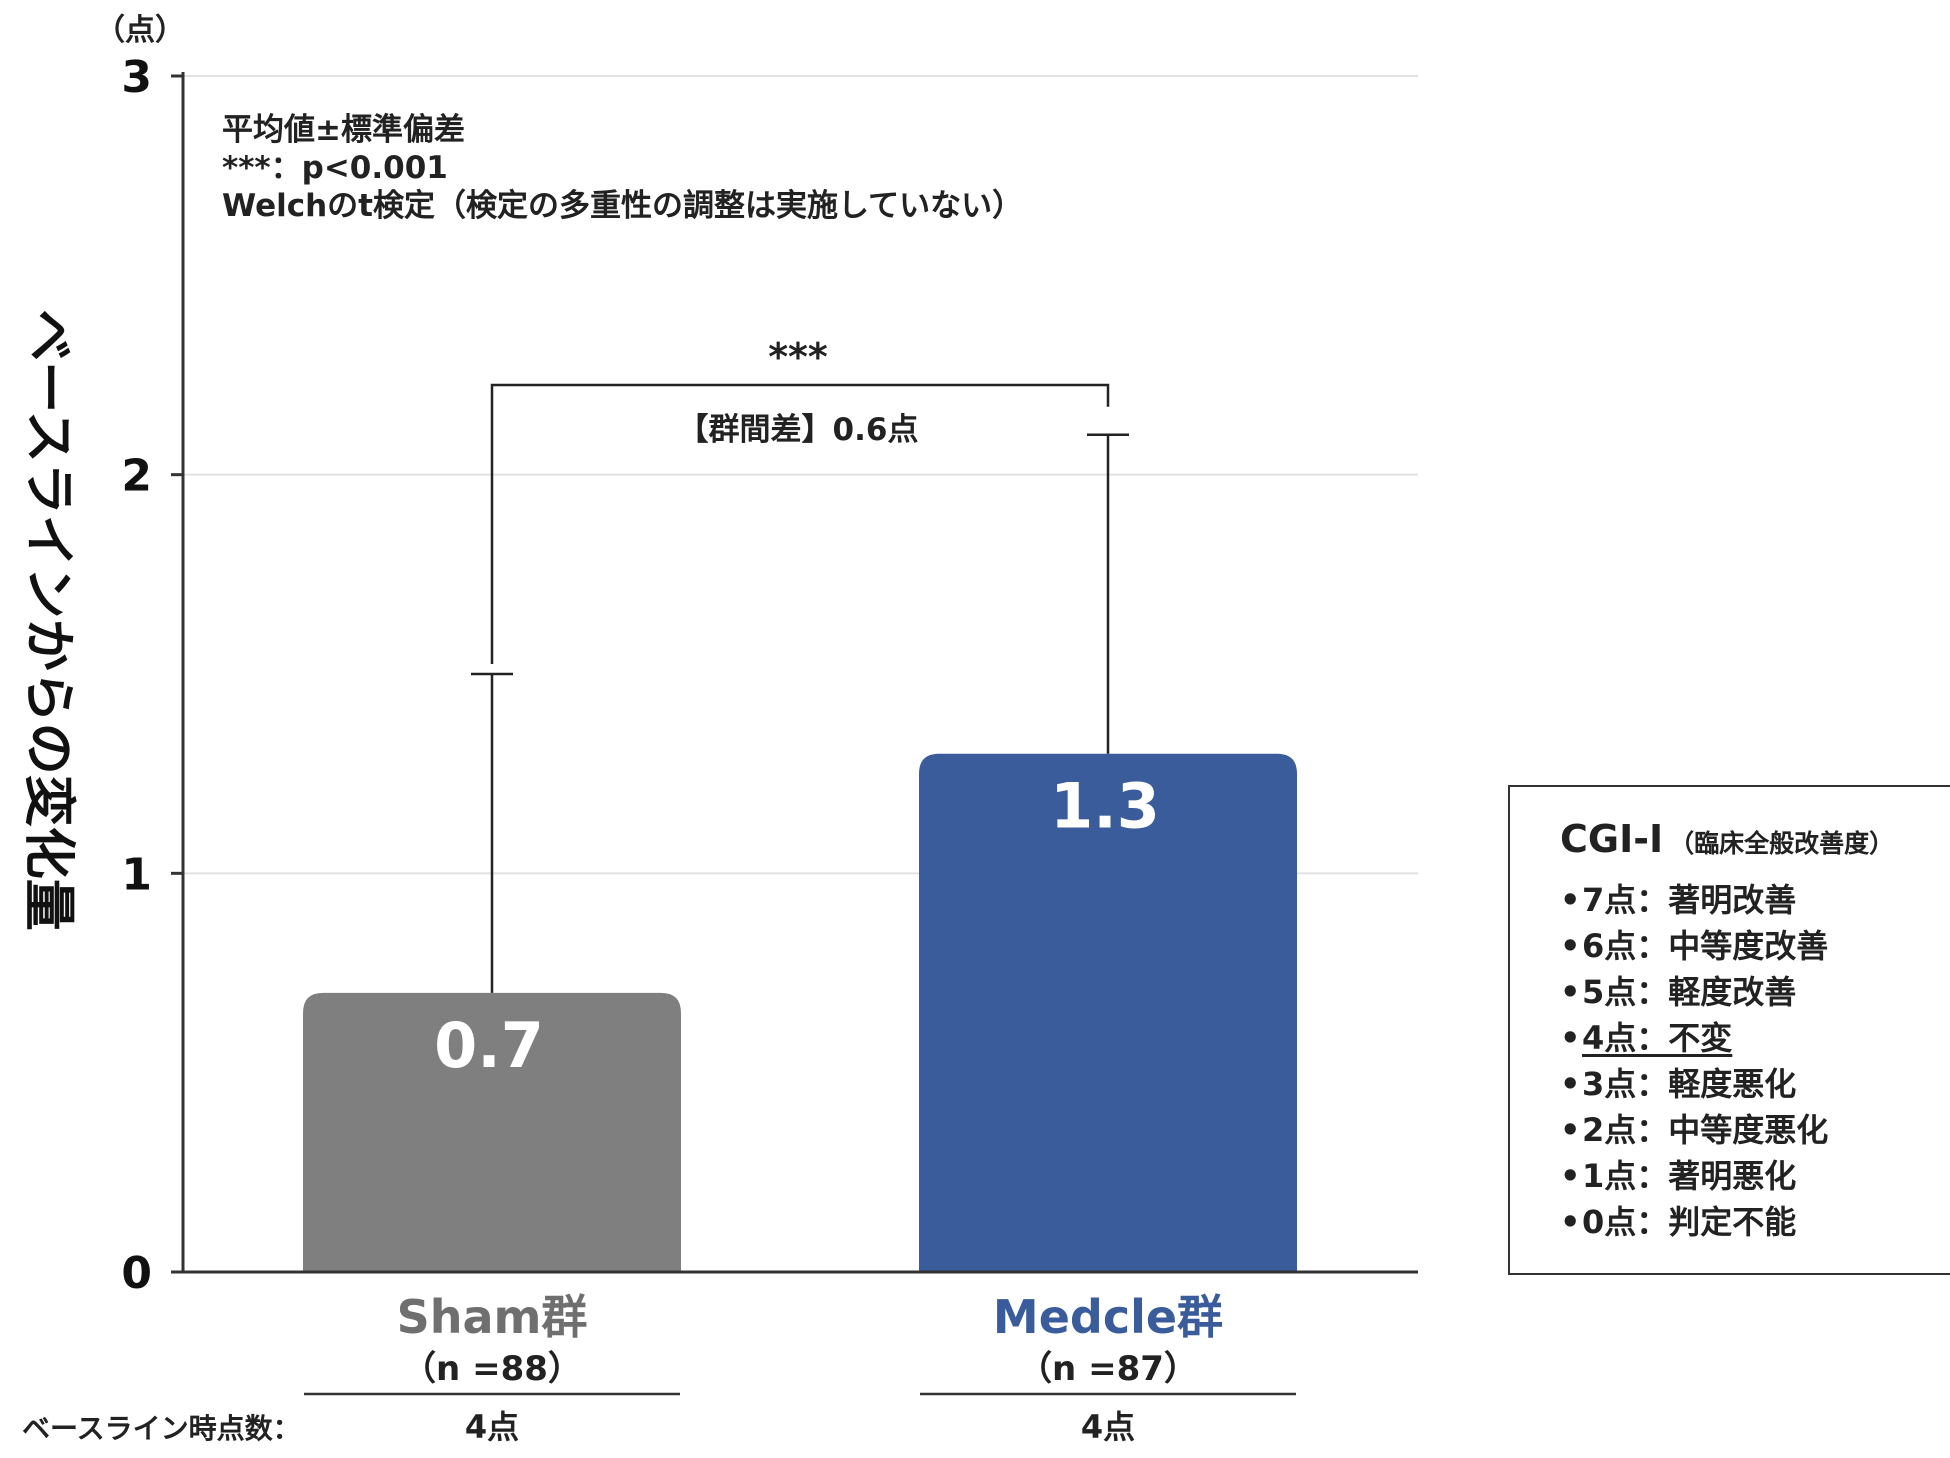 The width and height of the screenshot is (1950, 1458). Describe the element at coordinates (622, 206) in the screenshot. I see `note-line-3: Welchのt検定（検定の多重性の調整は実施していない）` at that location.